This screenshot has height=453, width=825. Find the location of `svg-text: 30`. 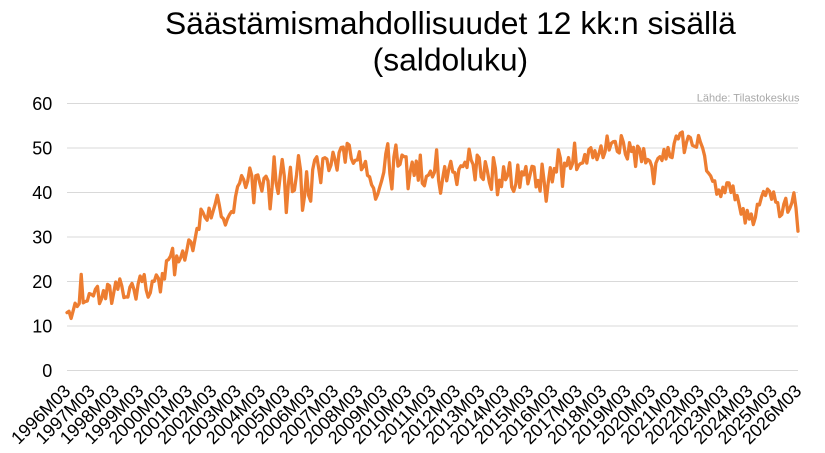

svg-text: 30 is located at coordinates (42, 237).